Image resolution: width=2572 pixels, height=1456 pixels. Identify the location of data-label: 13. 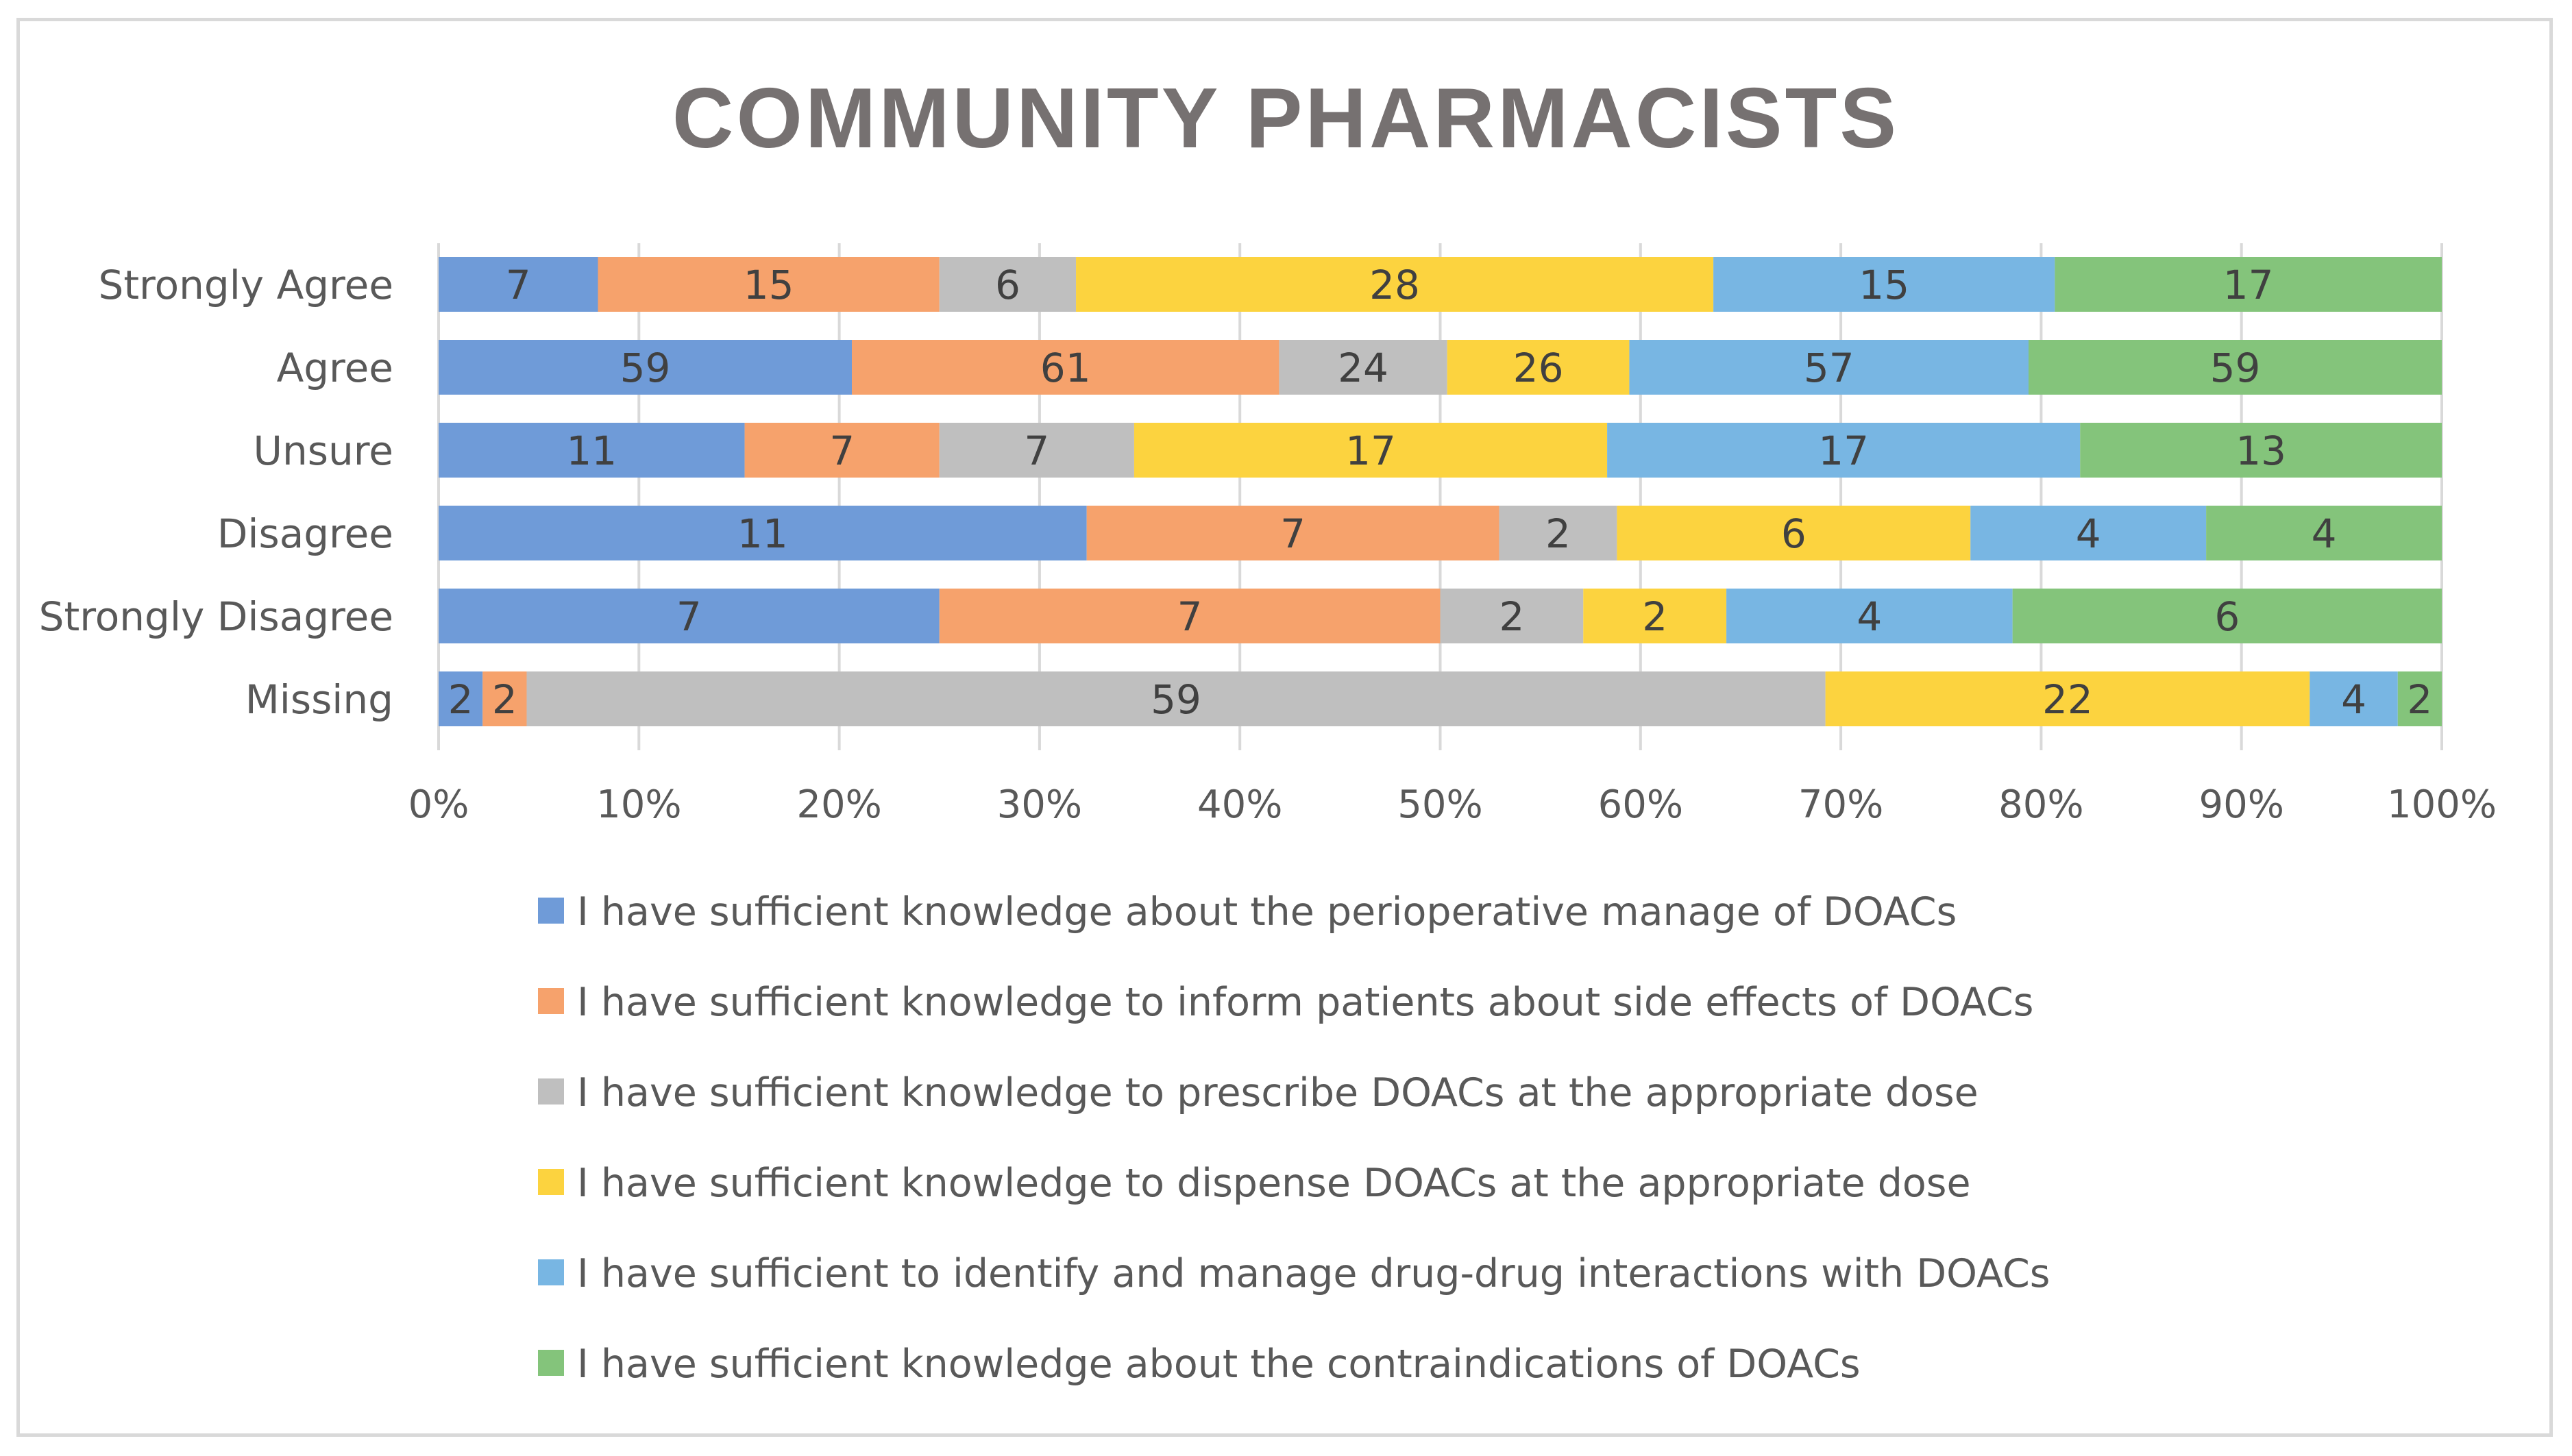
(2261, 451).